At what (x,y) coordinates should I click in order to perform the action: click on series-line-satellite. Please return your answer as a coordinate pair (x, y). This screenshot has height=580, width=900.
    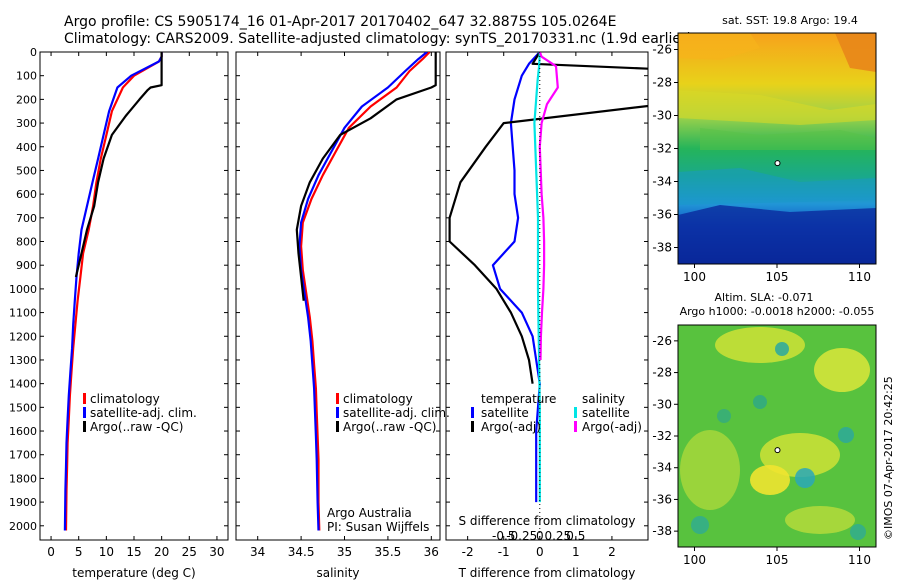
    Looking at the image, I should click on (537, 277).